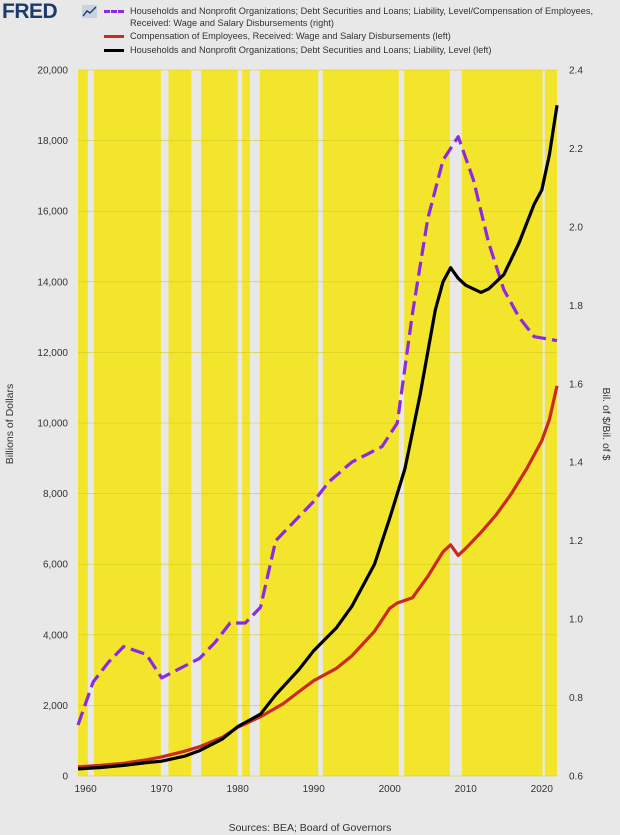  Describe the element at coordinates (114, 50) in the screenshot. I see `legend-swatch-debt` at that location.